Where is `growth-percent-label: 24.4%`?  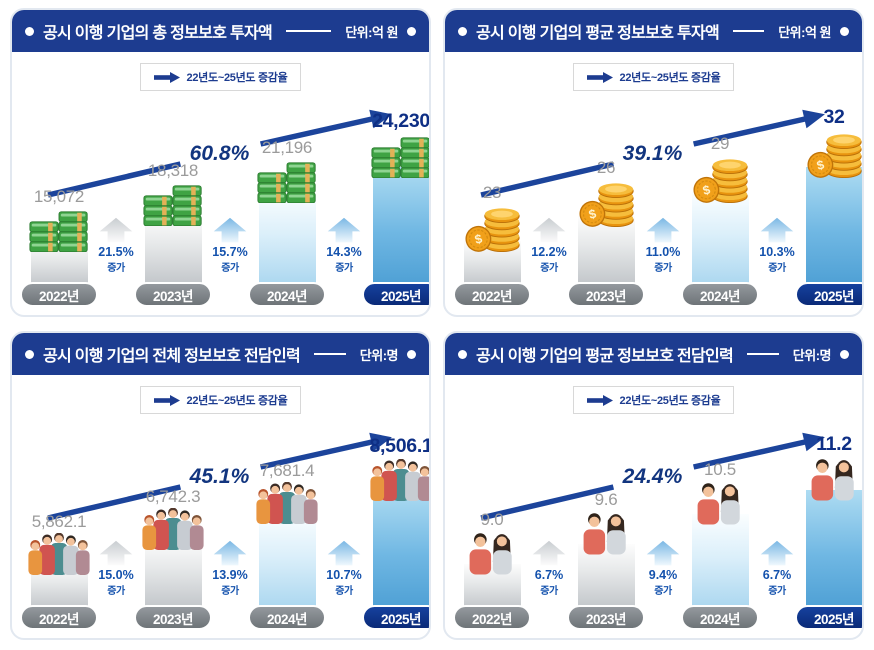
growth-percent-label: 24.4% is located at coordinates (652, 476).